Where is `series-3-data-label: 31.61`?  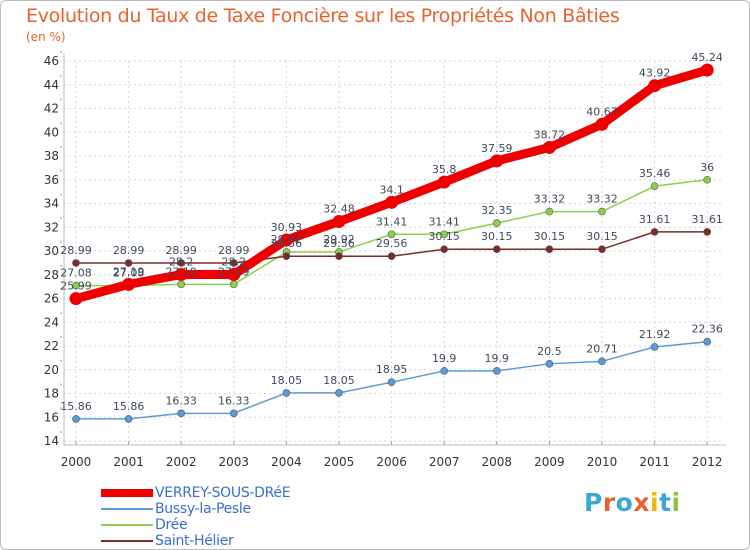 series-3-data-label: 31.61 is located at coordinates (655, 219).